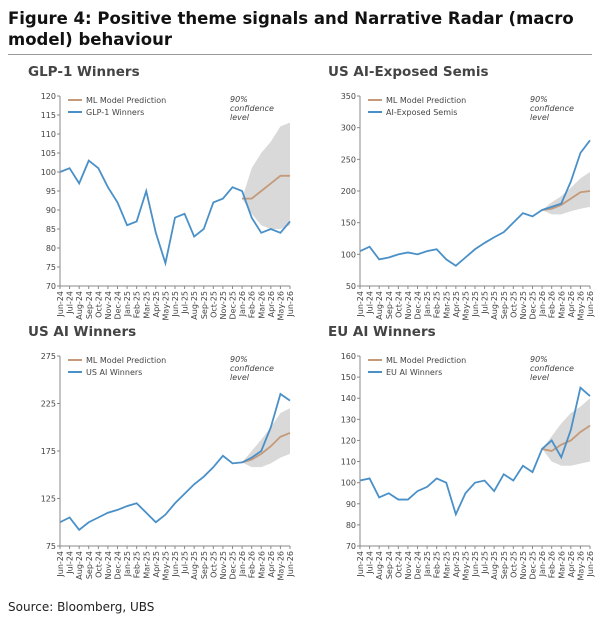 The height and width of the screenshot is (621, 600). I want to click on legend-label: GLP-1 Winners, so click(115, 112).